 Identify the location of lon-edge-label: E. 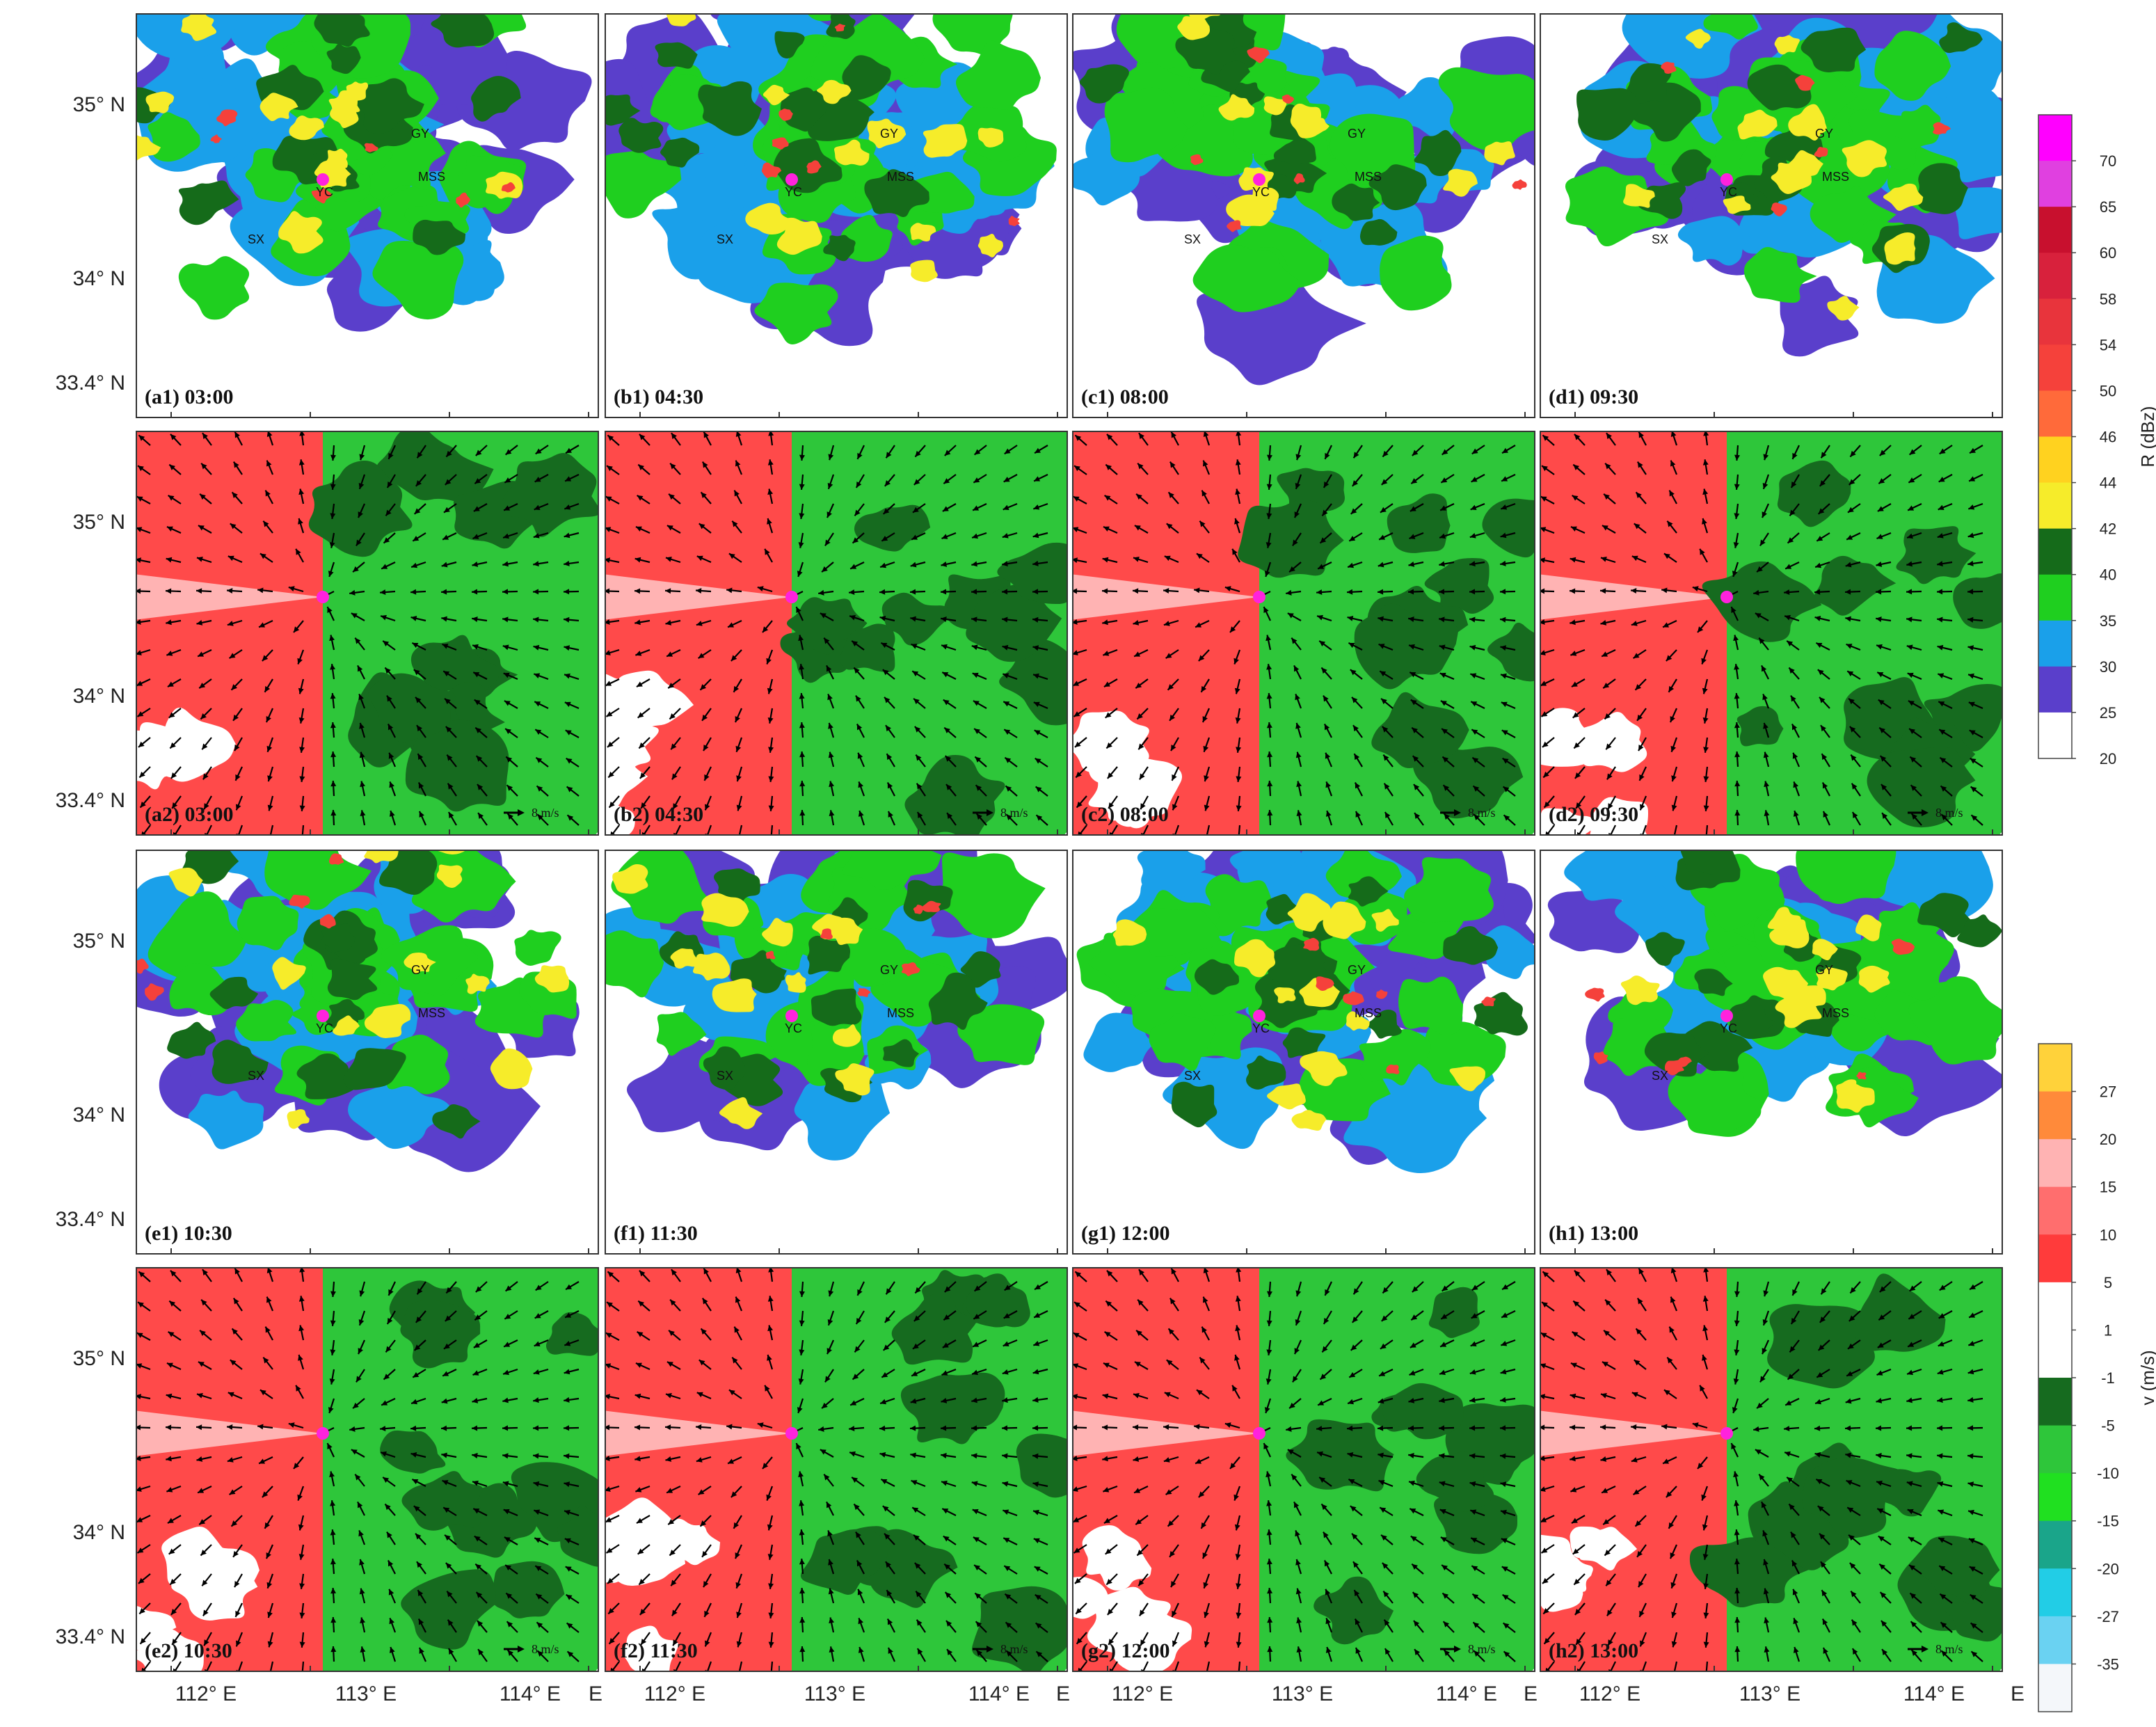
(1531, 1693).